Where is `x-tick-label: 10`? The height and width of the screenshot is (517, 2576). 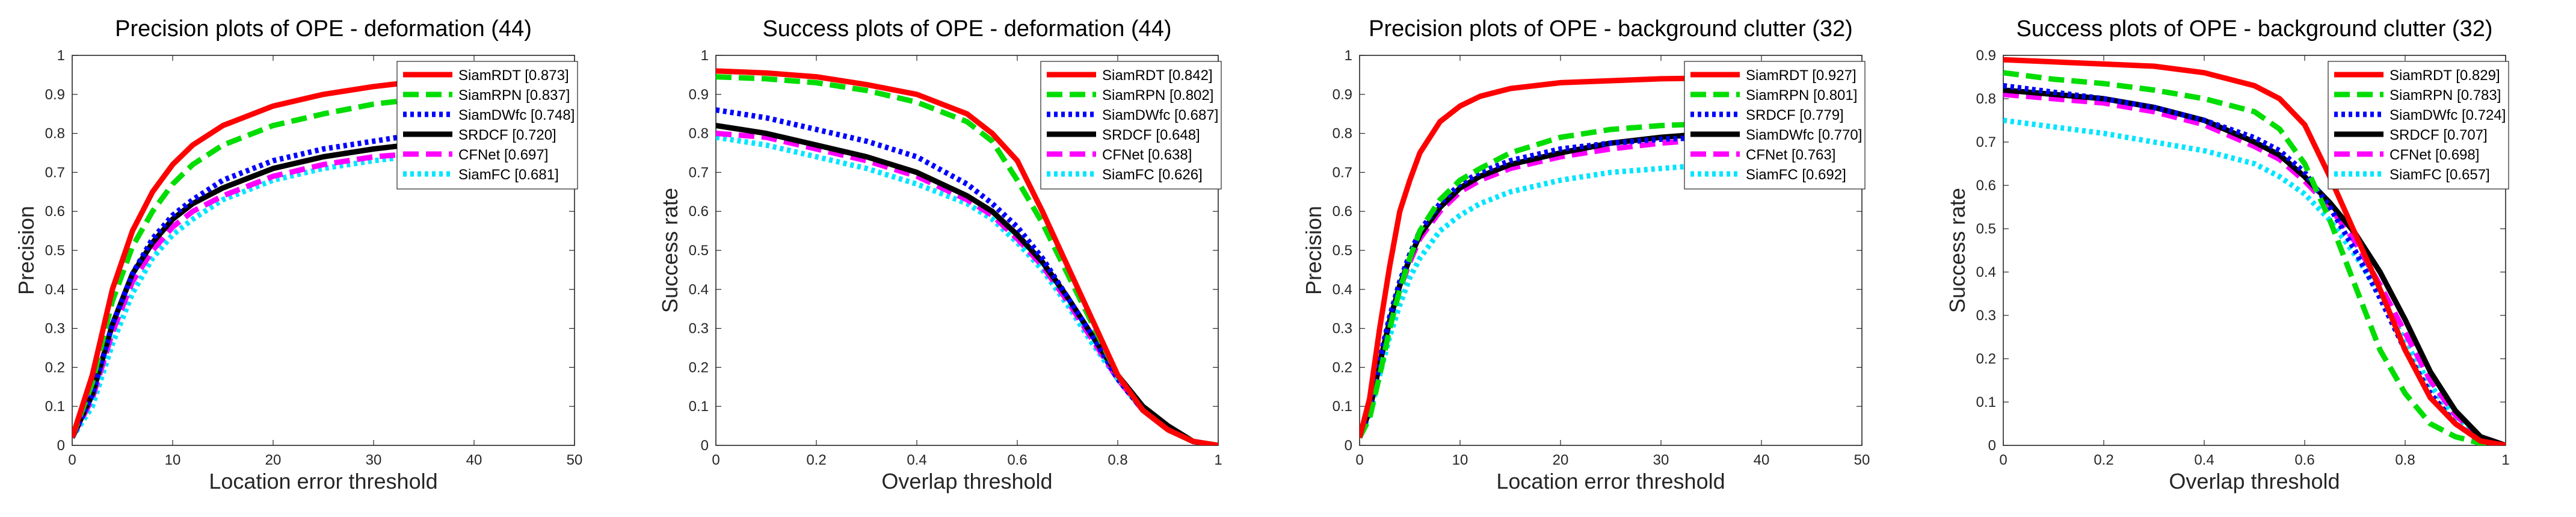
x-tick-label: 10 is located at coordinates (1460, 460).